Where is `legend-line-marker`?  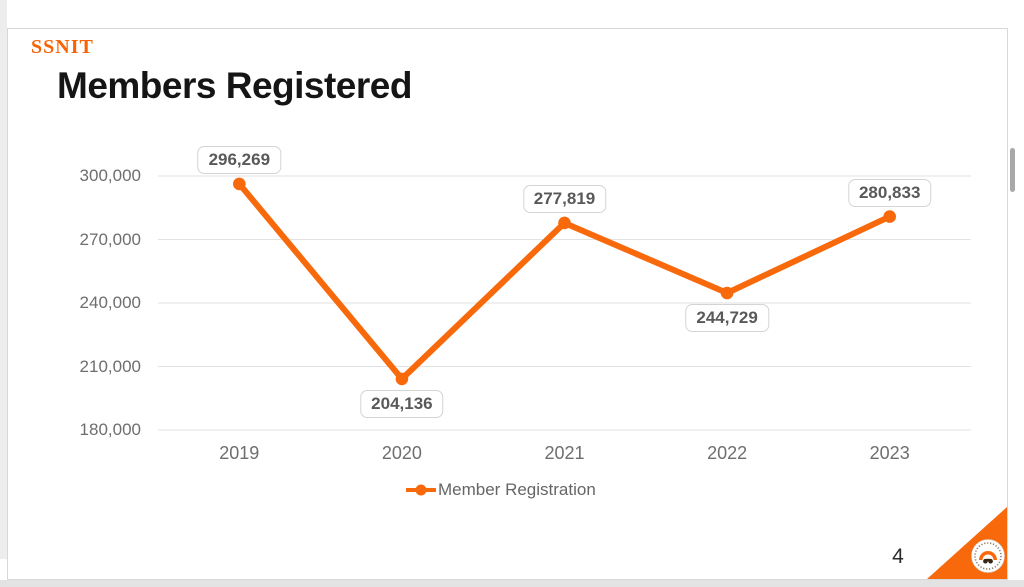 legend-line-marker is located at coordinates (421, 490).